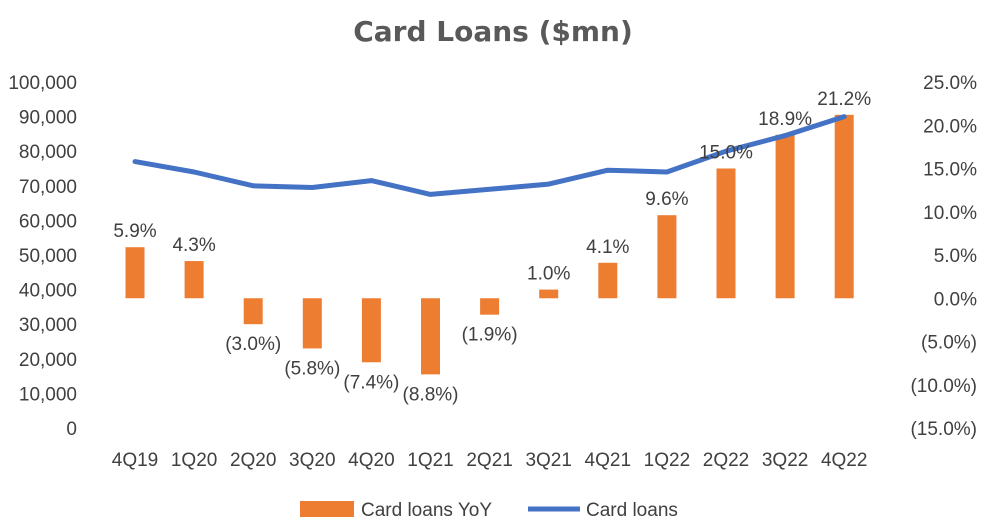 The image size is (986, 528). What do you see at coordinates (785, 460) in the screenshot?
I see `x-tick-label: 3Q22` at bounding box center [785, 460].